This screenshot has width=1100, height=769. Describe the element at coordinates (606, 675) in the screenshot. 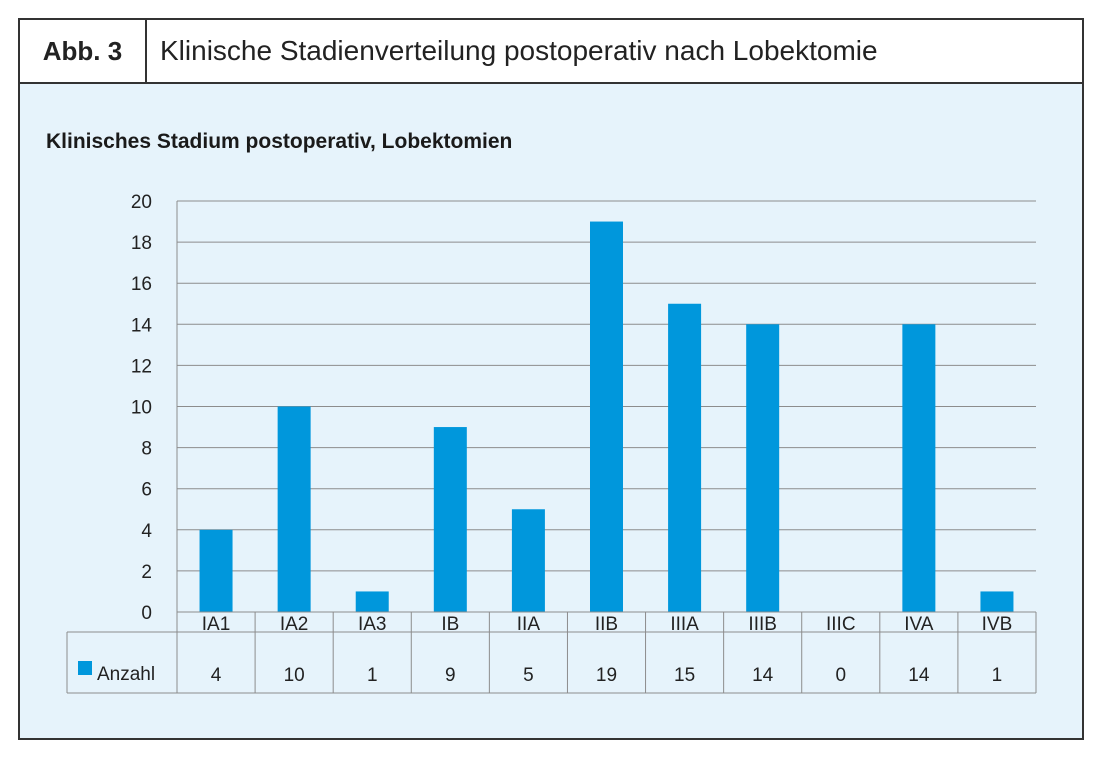

I see `data-table-value: 19` at that location.